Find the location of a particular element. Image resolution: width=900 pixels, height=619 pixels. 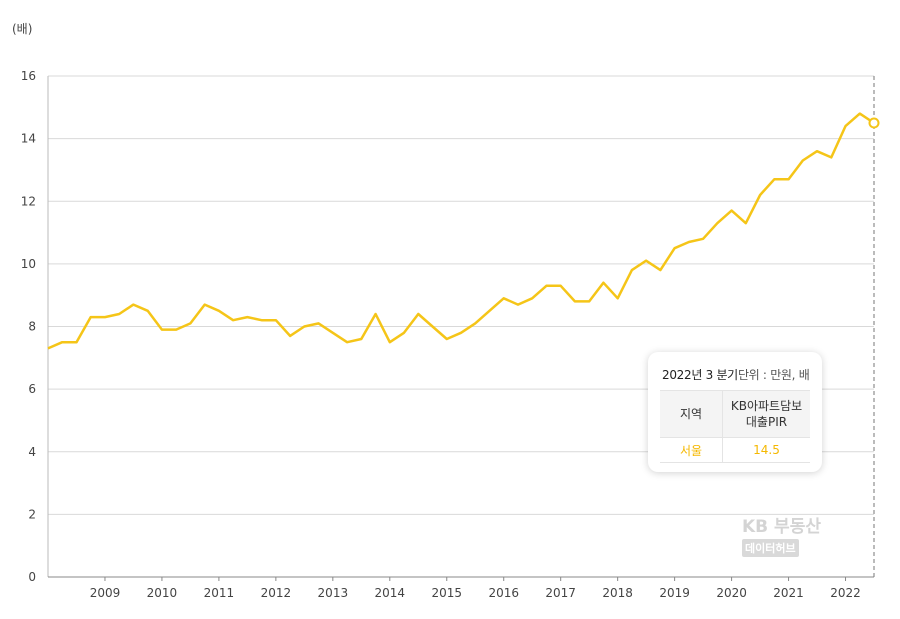

x-tick-label: 2015 is located at coordinates (446, 593).